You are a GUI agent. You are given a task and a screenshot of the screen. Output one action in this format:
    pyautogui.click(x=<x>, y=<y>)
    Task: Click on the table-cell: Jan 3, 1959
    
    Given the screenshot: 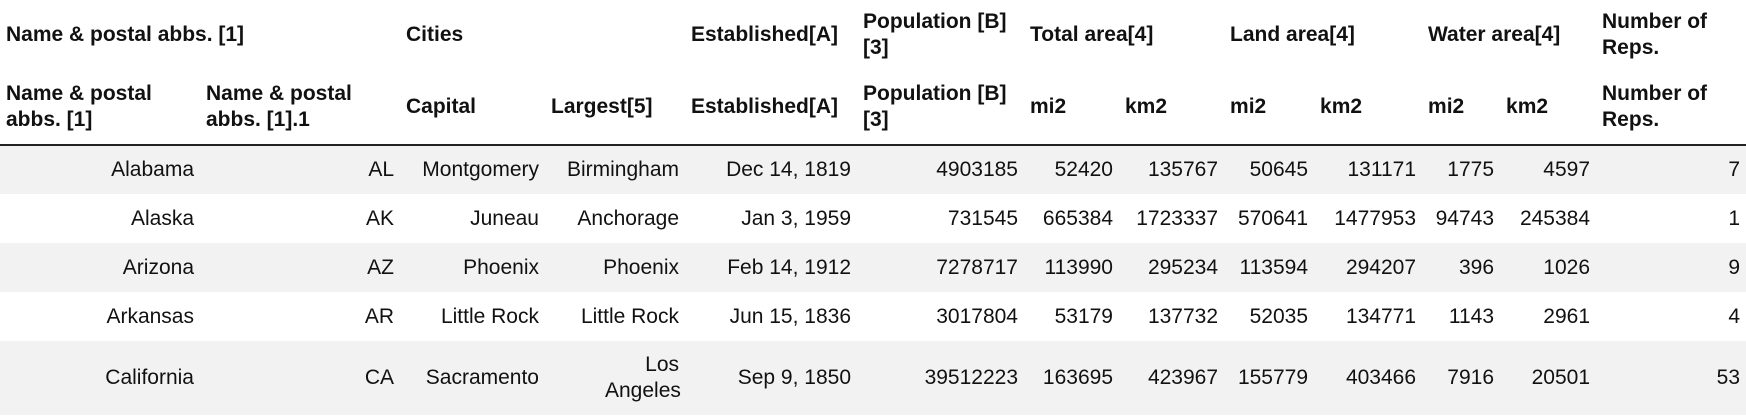 What is the action you would take?
    pyautogui.click(x=796, y=218)
    